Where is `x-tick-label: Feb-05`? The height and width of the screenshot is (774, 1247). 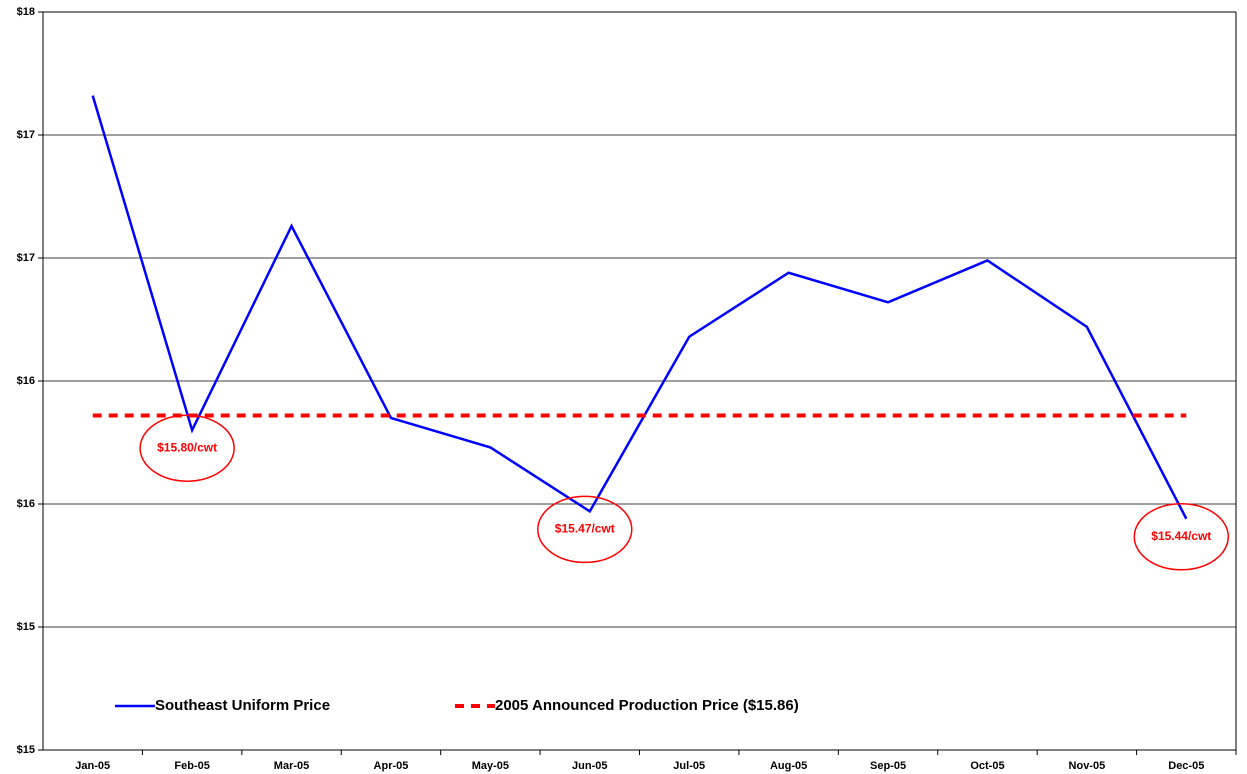
x-tick-label: Feb-05 is located at coordinates (191, 766).